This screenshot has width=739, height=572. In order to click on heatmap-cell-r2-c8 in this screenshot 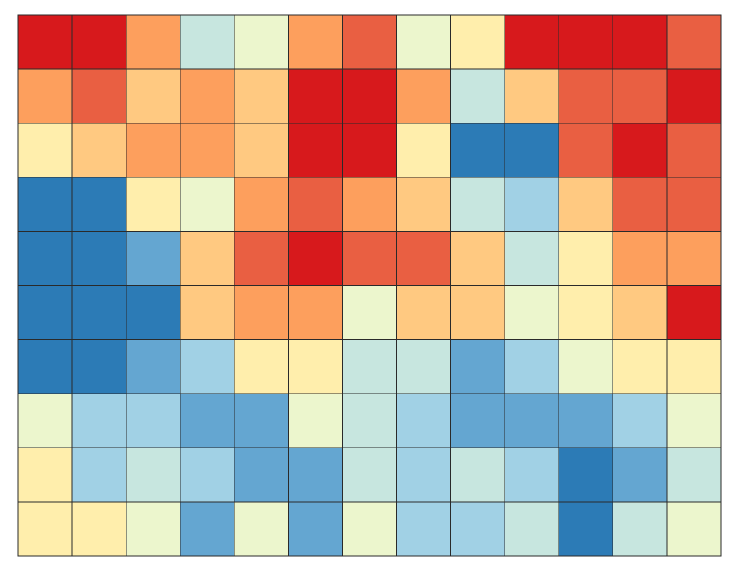, I will do `click(478, 150)`.